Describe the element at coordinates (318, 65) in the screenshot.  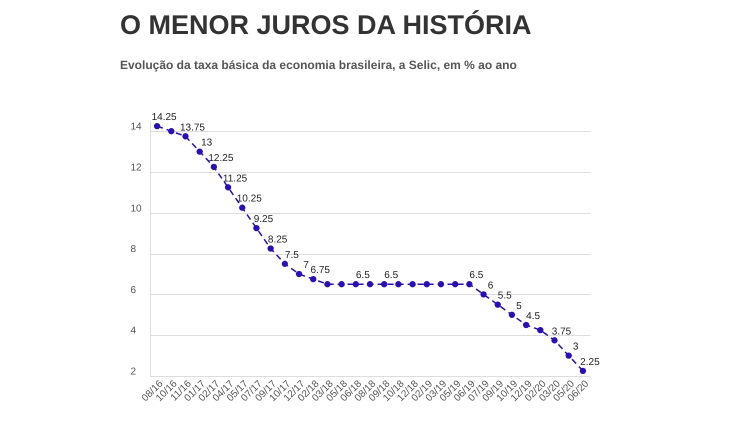
I see `chart-subtitle: Evolução da taxa básica da economia brasileira, a Selic, em % ao ano` at that location.